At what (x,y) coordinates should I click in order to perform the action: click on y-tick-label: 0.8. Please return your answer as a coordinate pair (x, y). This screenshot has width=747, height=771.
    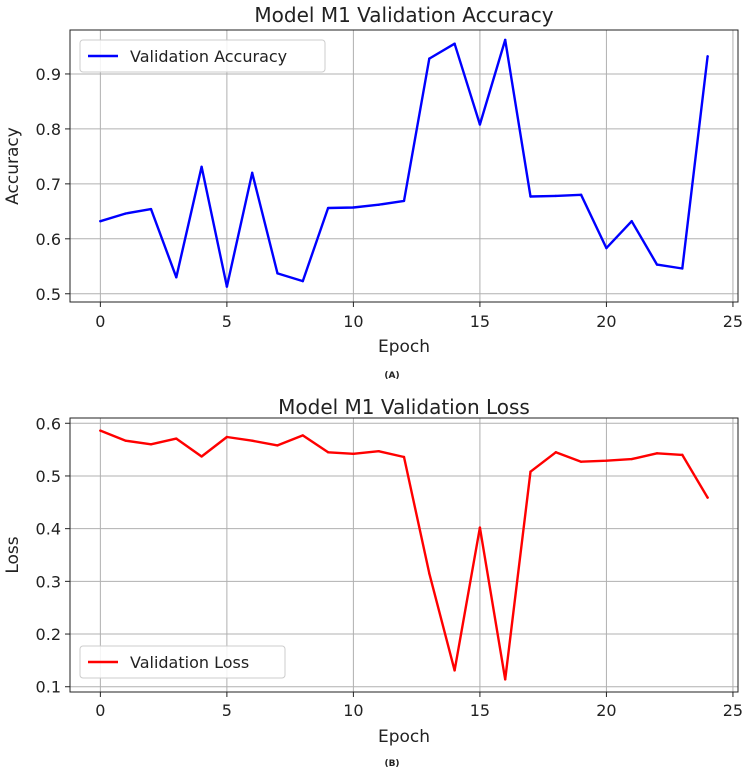
    Looking at the image, I should click on (48, 129).